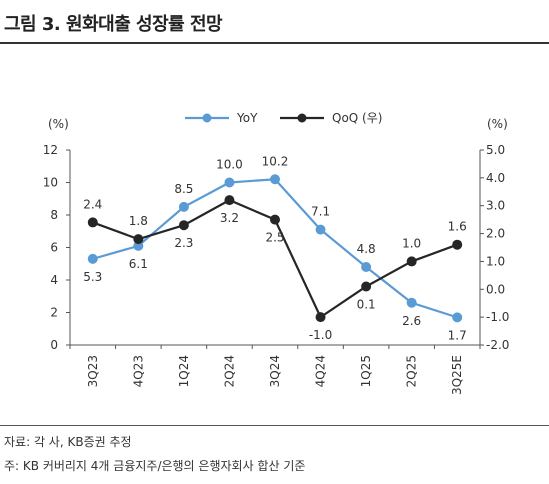  I want to click on footer-rule, so click(274, 425).